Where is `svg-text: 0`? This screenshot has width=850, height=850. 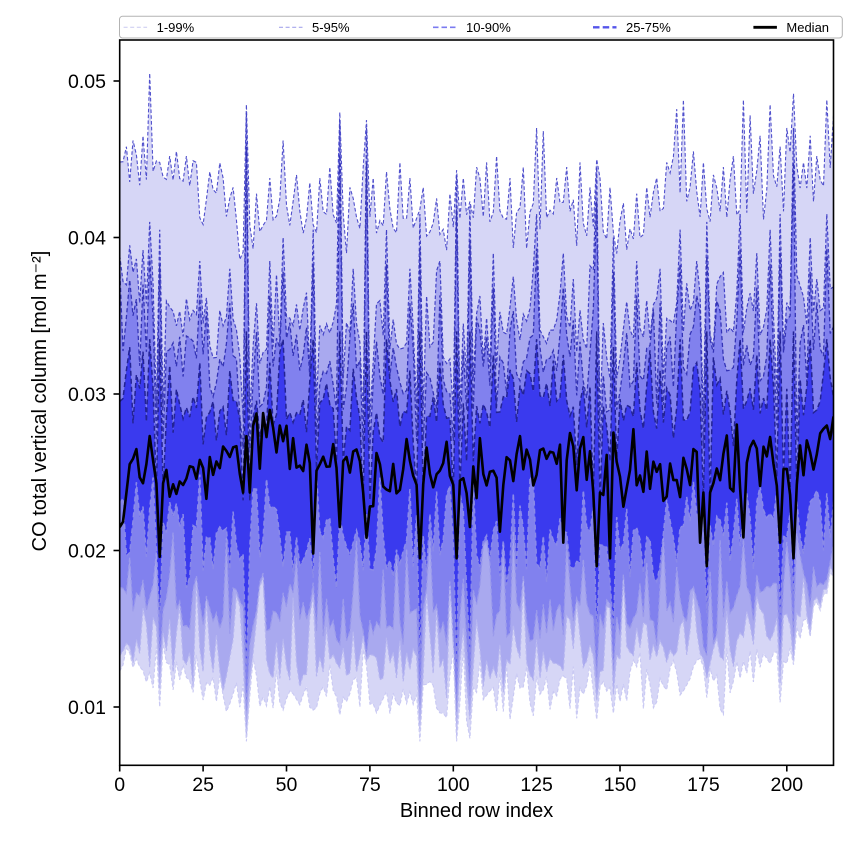 svg-text: 0 is located at coordinates (119, 785).